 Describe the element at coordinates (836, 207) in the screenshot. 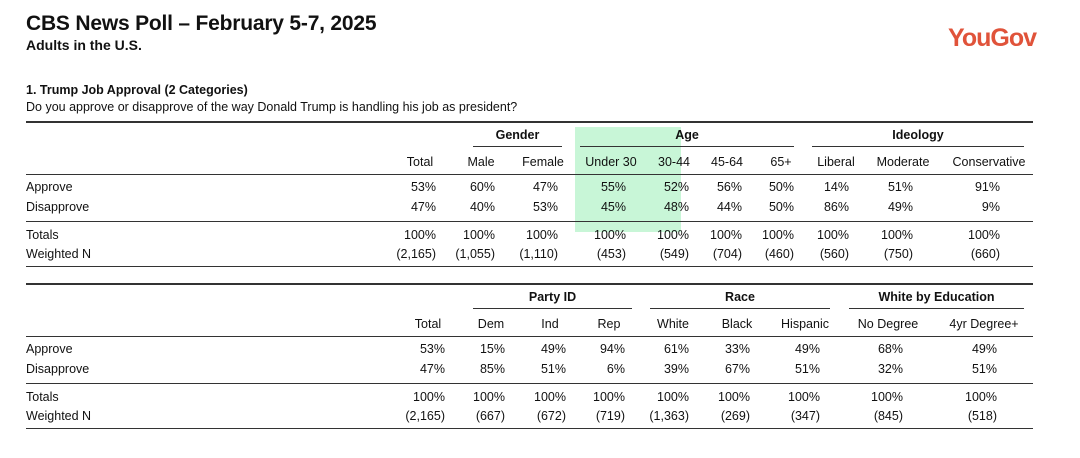

I see `table-cell: 86%` at that location.